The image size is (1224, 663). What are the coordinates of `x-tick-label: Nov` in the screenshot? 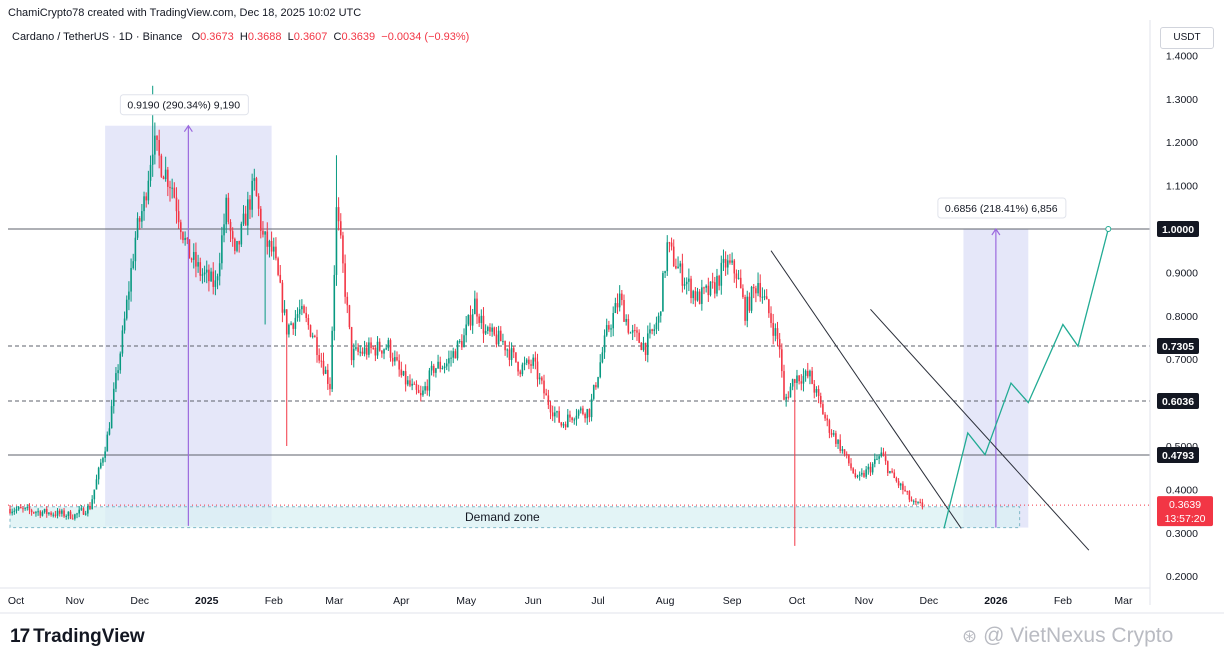 It's located at (864, 601).